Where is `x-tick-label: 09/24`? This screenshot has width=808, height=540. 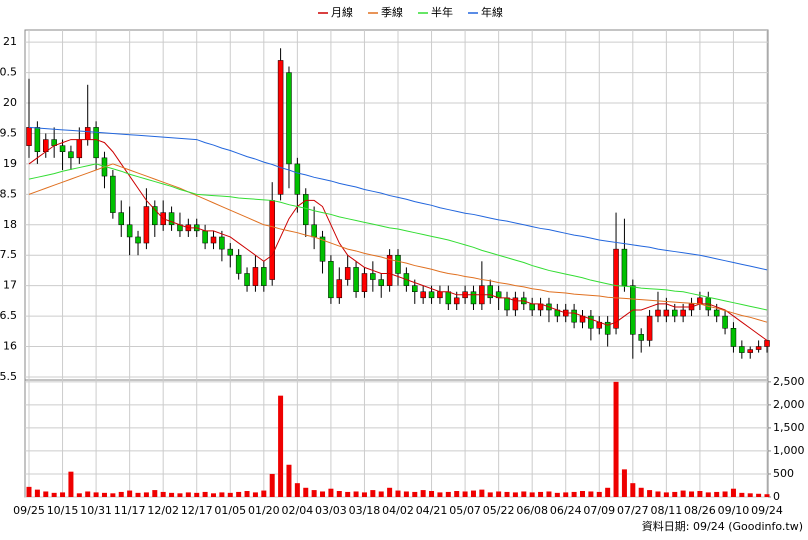
x-tick-label: 09/24 is located at coordinates (767, 510).